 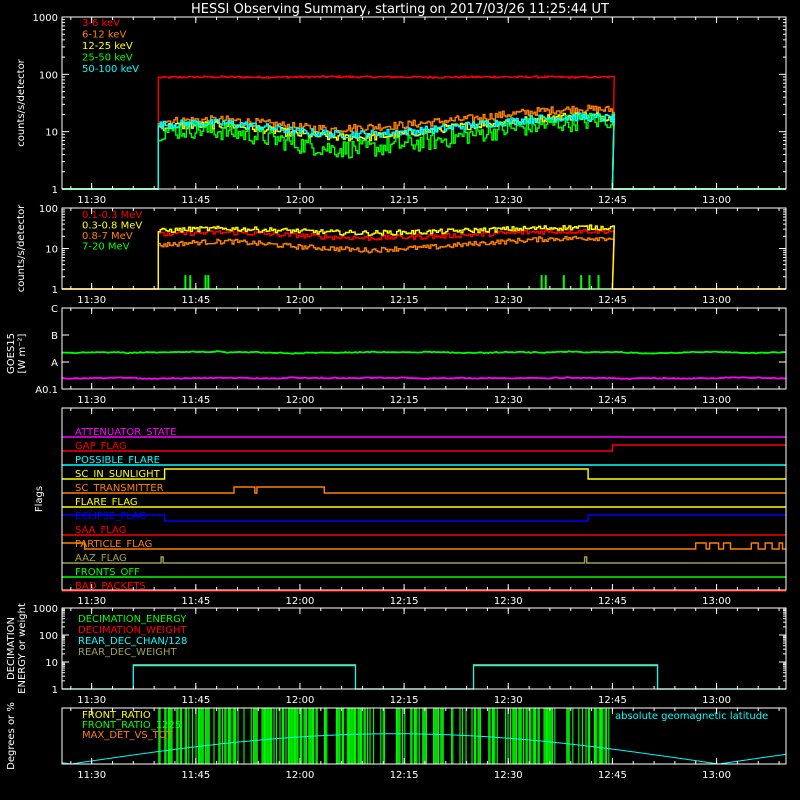 What do you see at coordinates (300, 601) in the screenshot?
I see `flags-tick-label: 12:00` at bounding box center [300, 601].